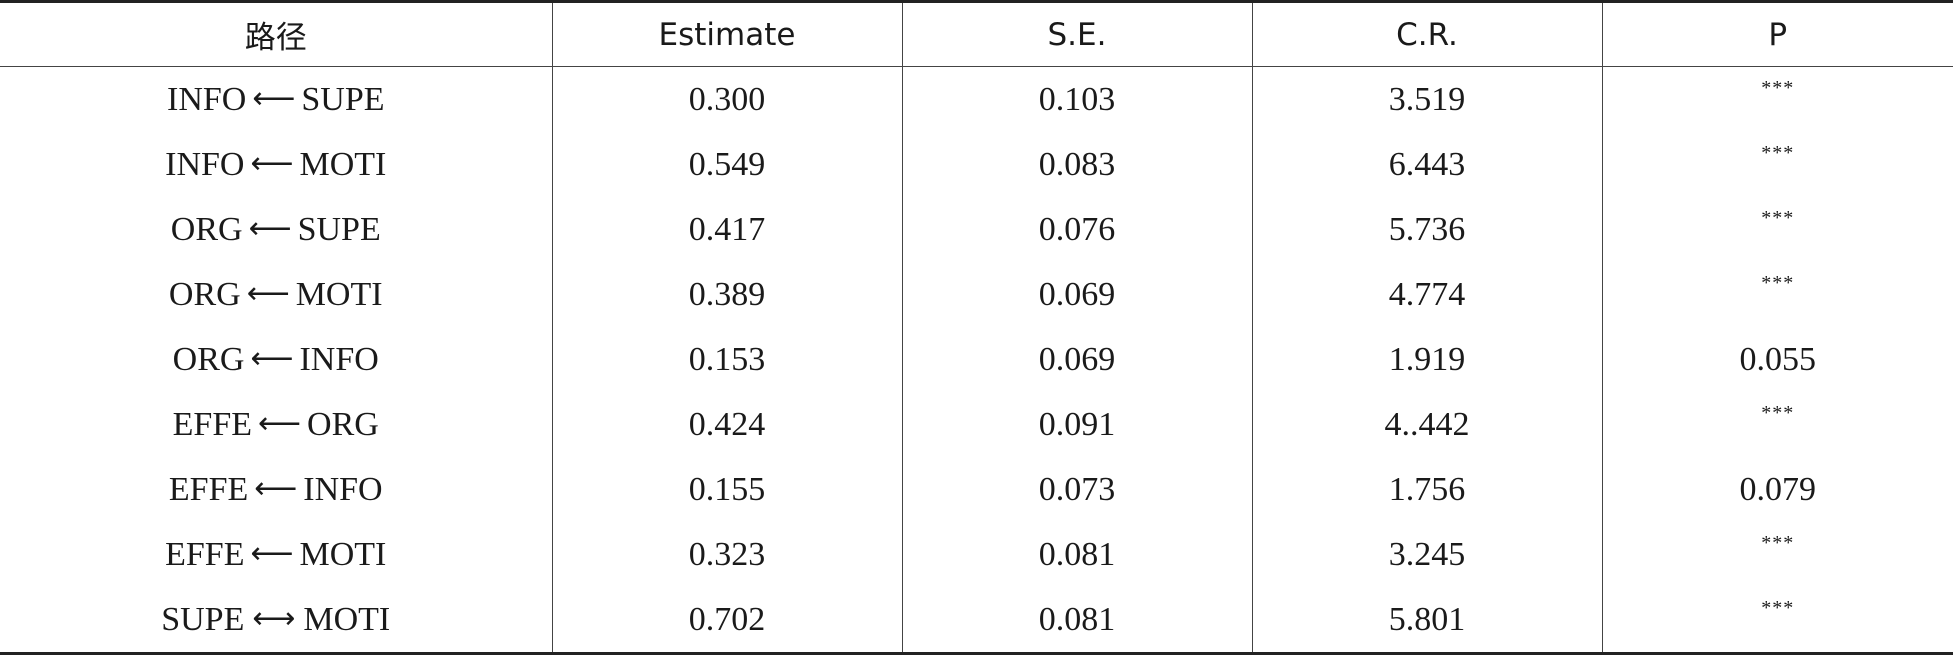  Describe the element at coordinates (726, 489) in the screenshot. I see `estimate-cell: 0.155` at that location.